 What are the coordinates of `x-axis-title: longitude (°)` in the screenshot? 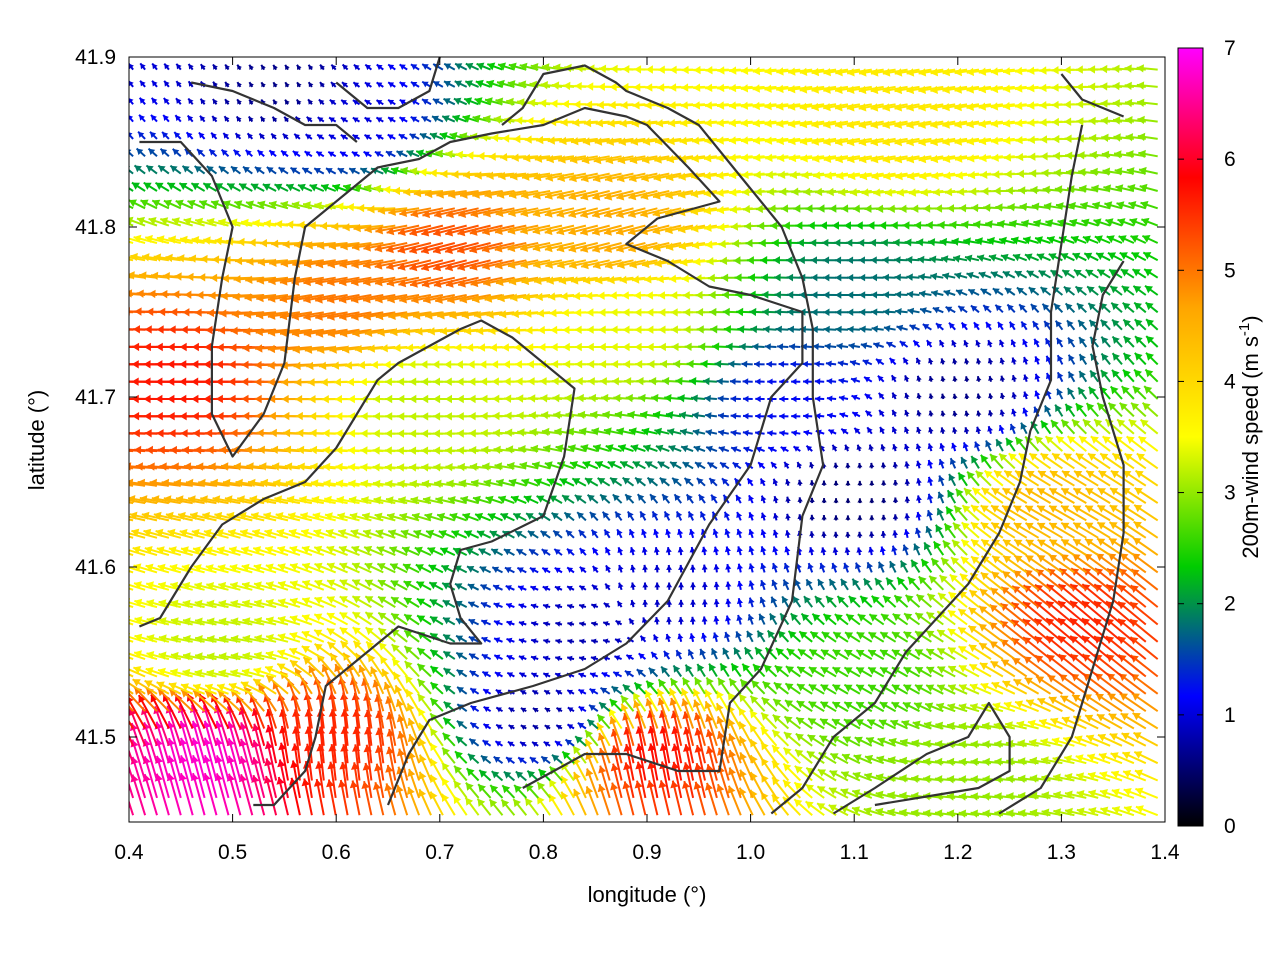 It's located at (647, 894).